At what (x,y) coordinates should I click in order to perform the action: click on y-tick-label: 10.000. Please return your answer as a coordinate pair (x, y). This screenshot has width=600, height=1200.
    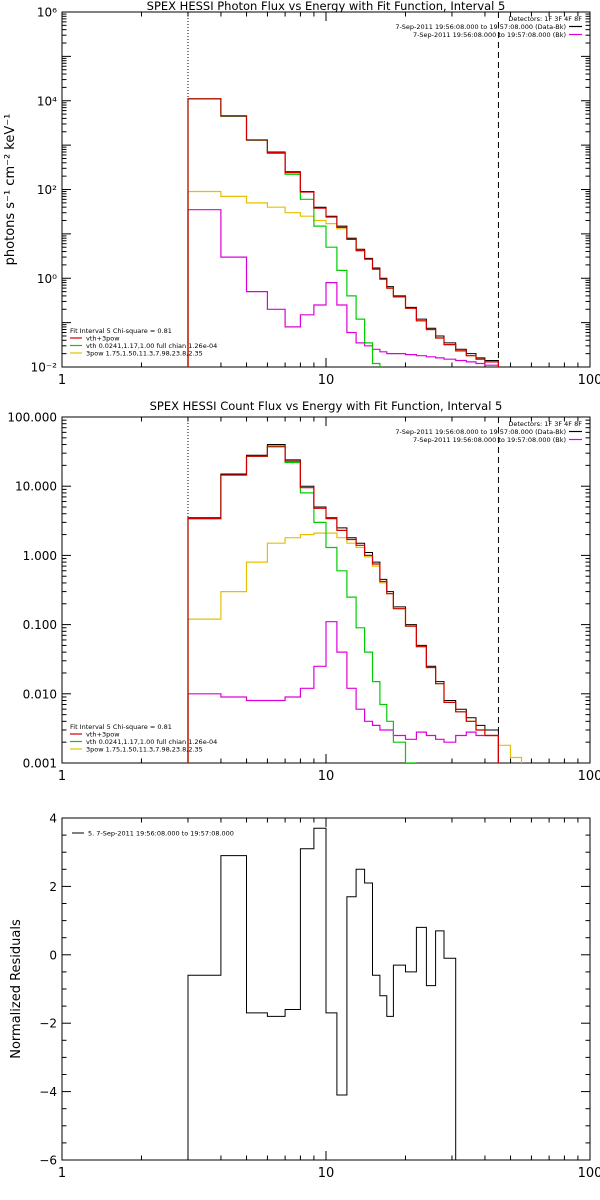
    Looking at the image, I should click on (36, 487).